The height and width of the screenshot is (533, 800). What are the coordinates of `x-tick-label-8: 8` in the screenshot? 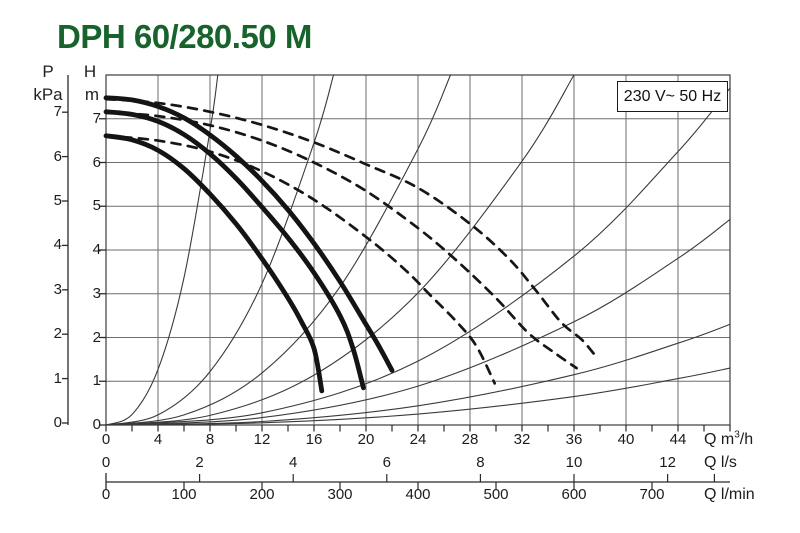 It's located at (210, 439).